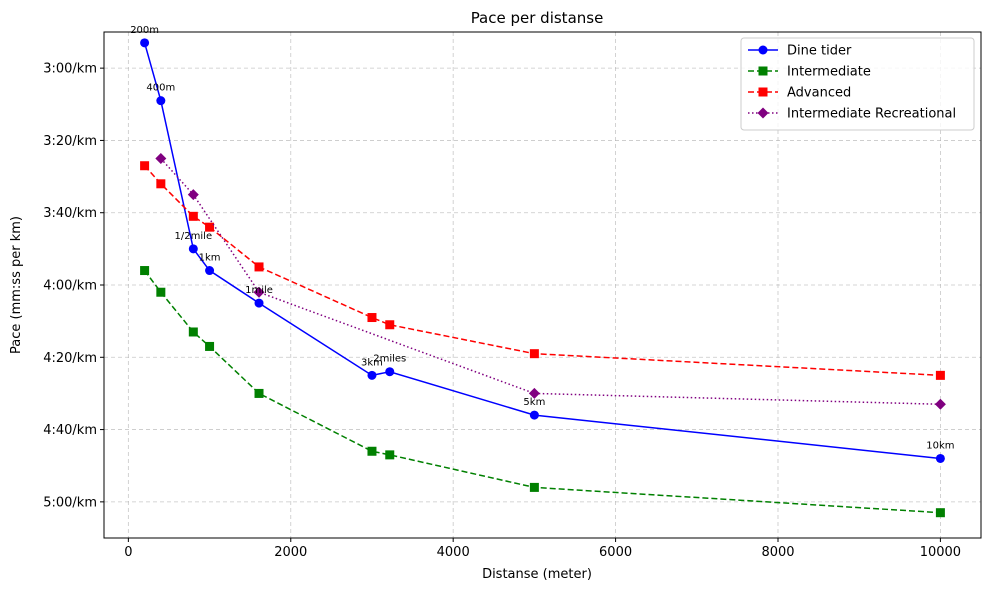 The height and width of the screenshot is (590, 989). Describe the element at coordinates (16, 285) in the screenshot. I see `y-axis-label: Pace (mm:ss per km)` at that location.